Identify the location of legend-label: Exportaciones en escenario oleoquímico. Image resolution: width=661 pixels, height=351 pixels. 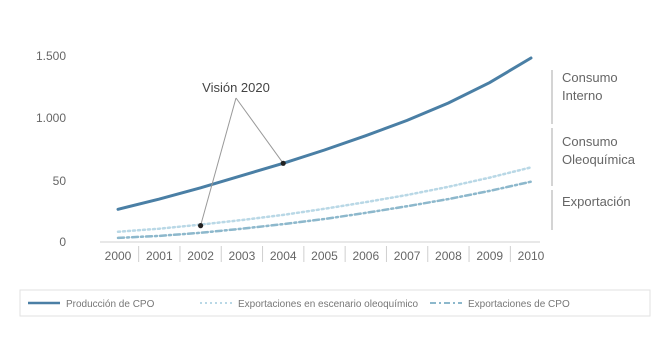
(328, 304).